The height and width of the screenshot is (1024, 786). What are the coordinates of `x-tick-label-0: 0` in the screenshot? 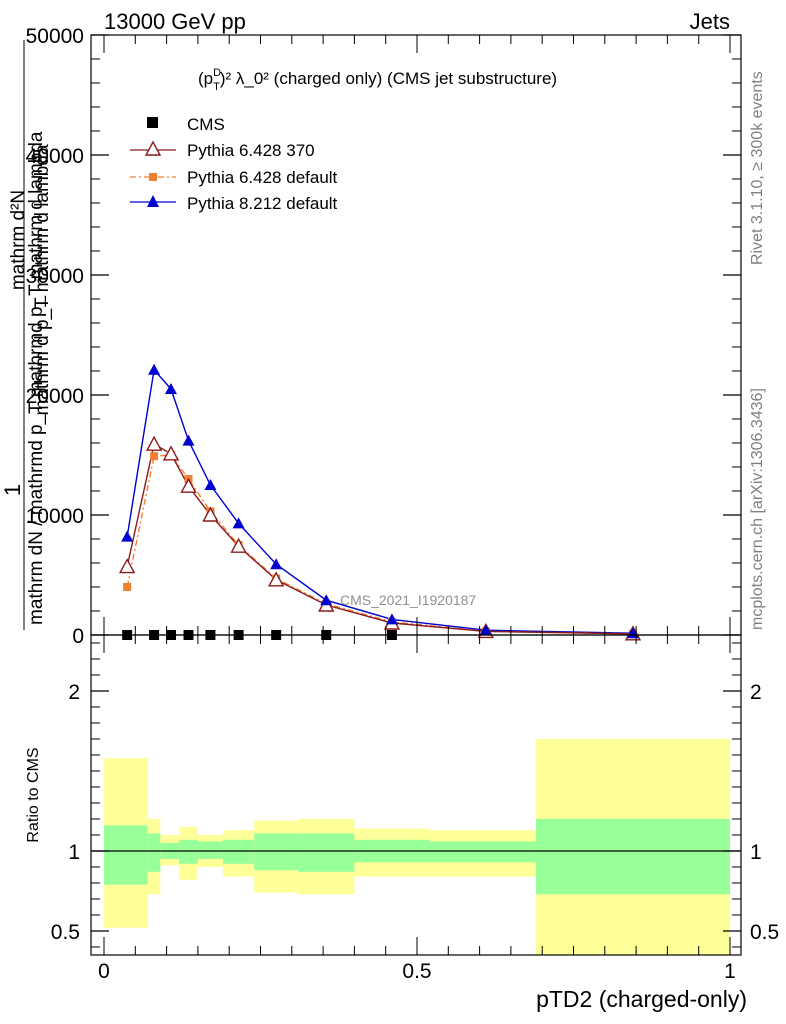 It's located at (104, 971).